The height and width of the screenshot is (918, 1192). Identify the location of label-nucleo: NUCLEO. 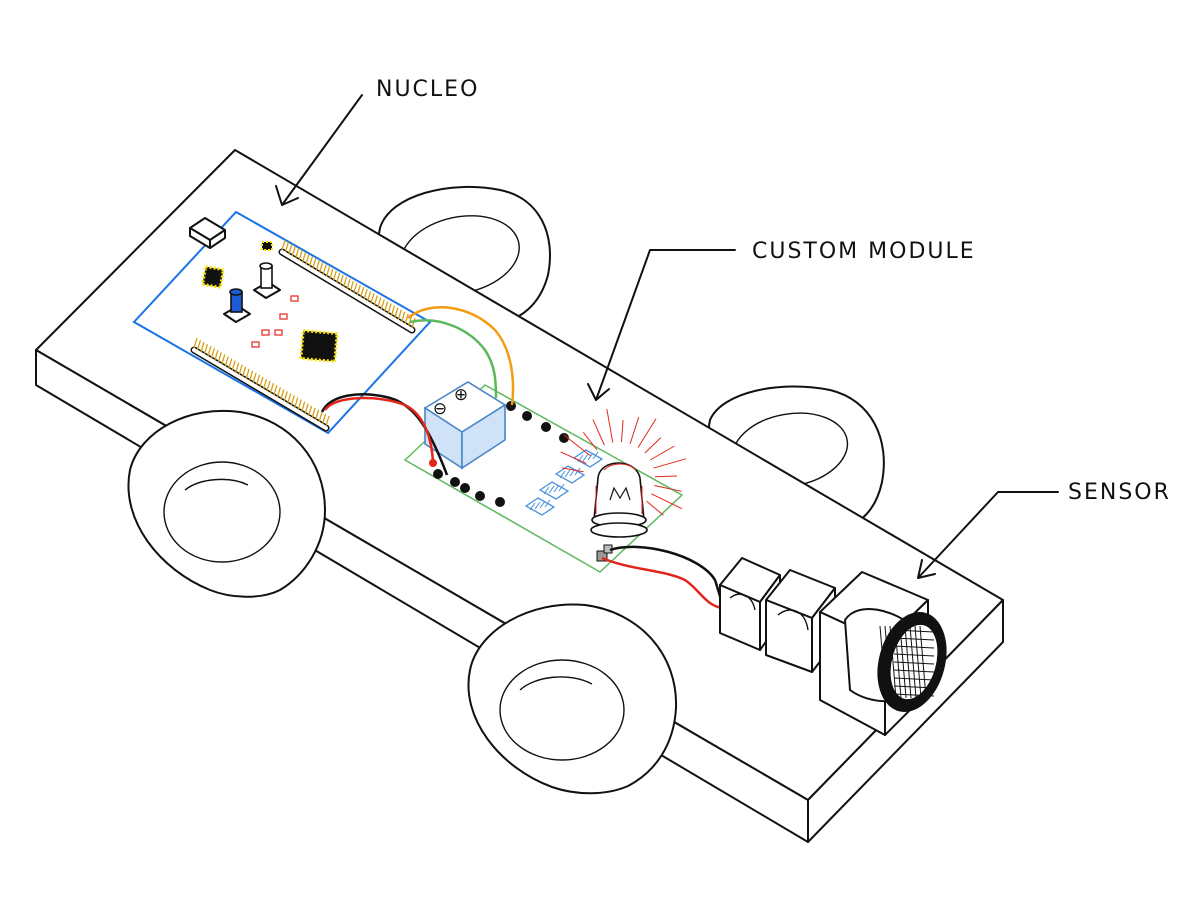
(427, 89).